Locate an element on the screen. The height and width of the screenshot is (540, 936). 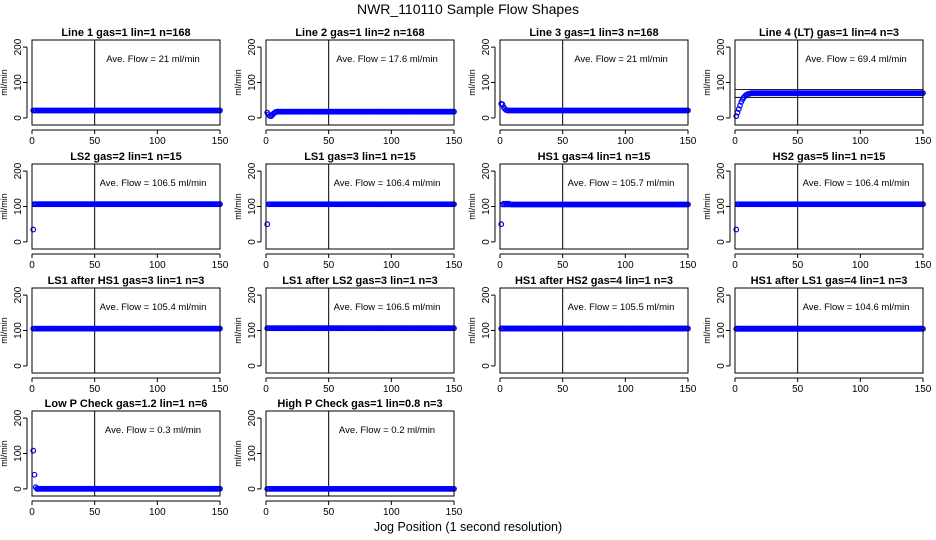
average-flow-label: Ave. Flow = 69.4 ml/min is located at coordinates (855, 59).